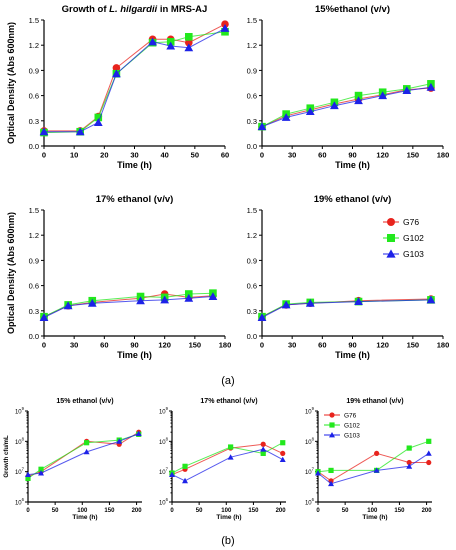 The width and height of the screenshot is (456, 550). What do you see at coordinates (427, 511) in the screenshot?
I see `x-tick-label: 200` at bounding box center [427, 511].